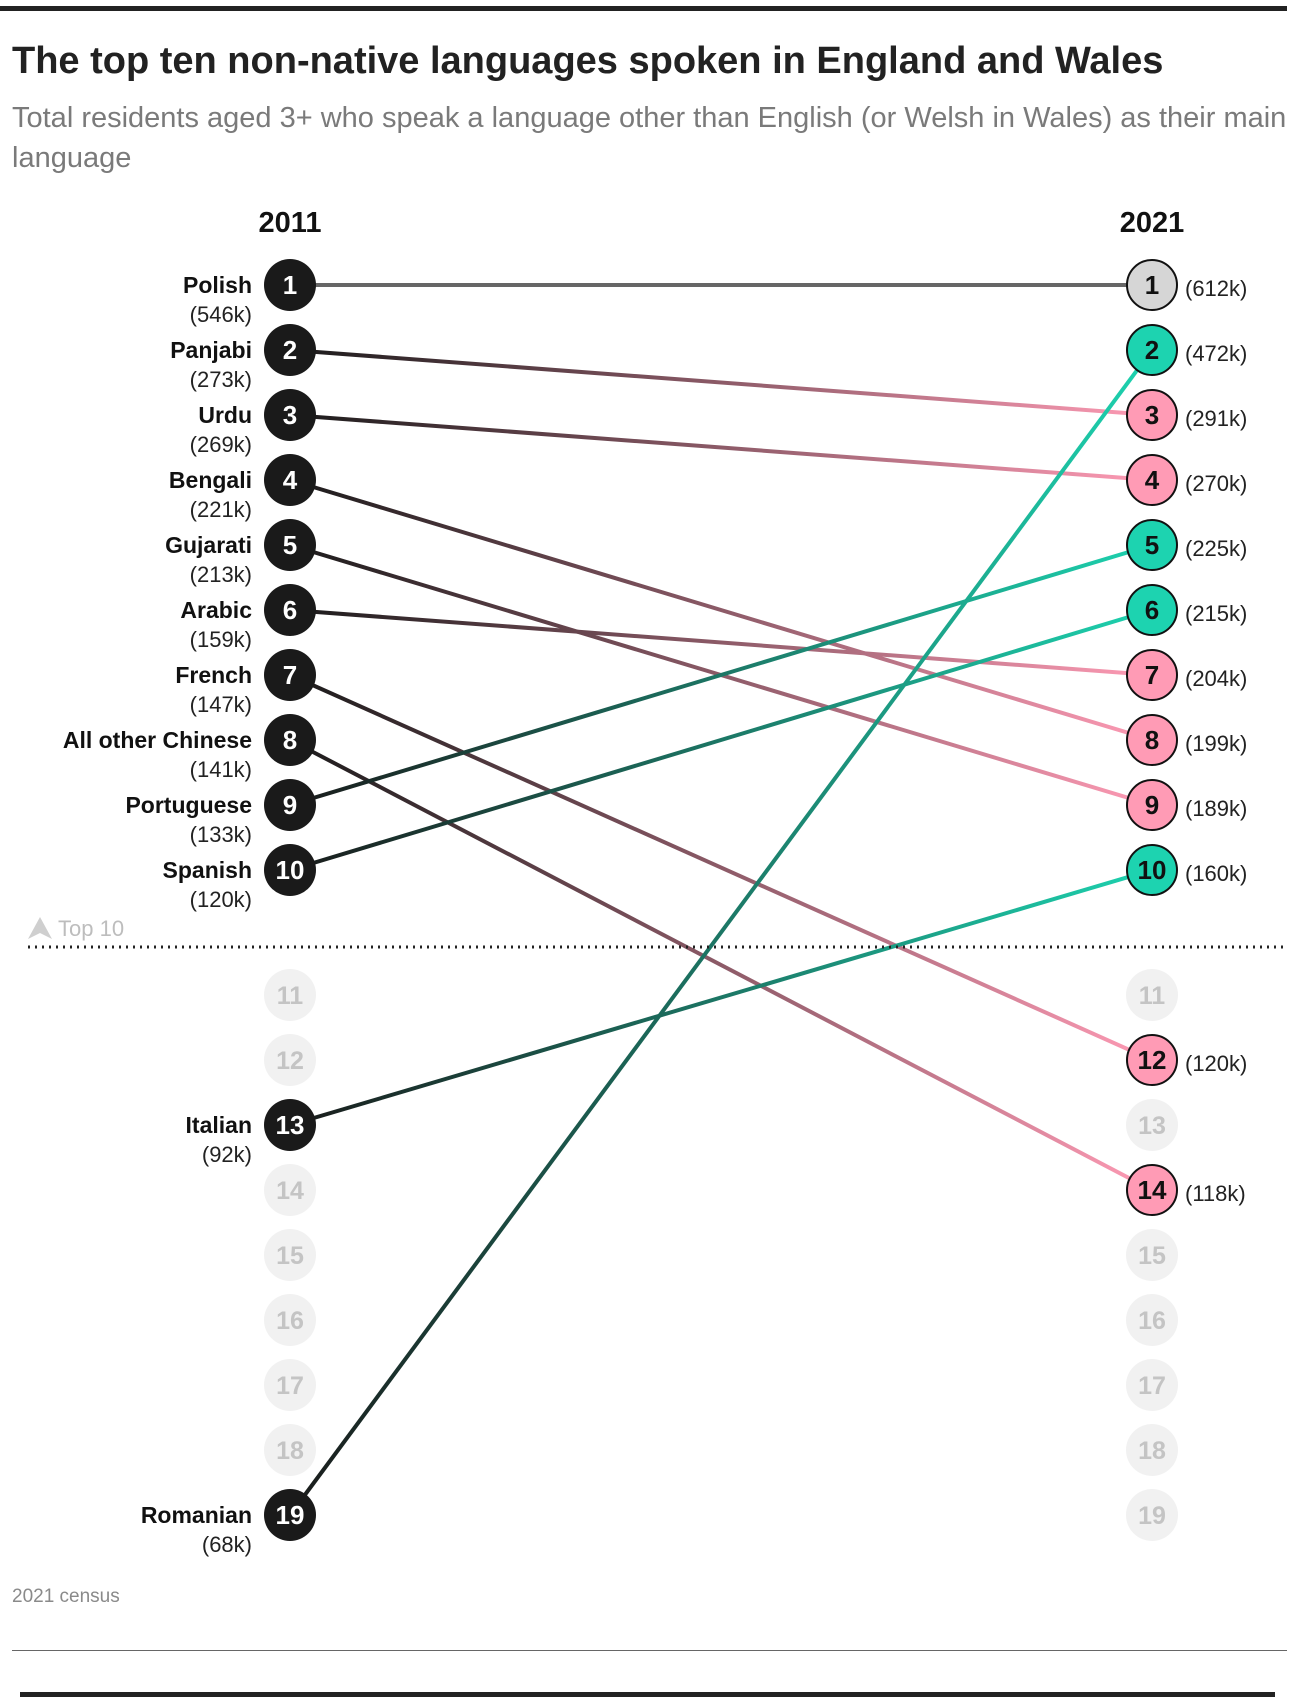 Image resolution: width=1314 pixels, height=1706 pixels. What do you see at coordinates (196, 1515) in the screenshot?
I see `language-name-romanian: Romanian` at bounding box center [196, 1515].